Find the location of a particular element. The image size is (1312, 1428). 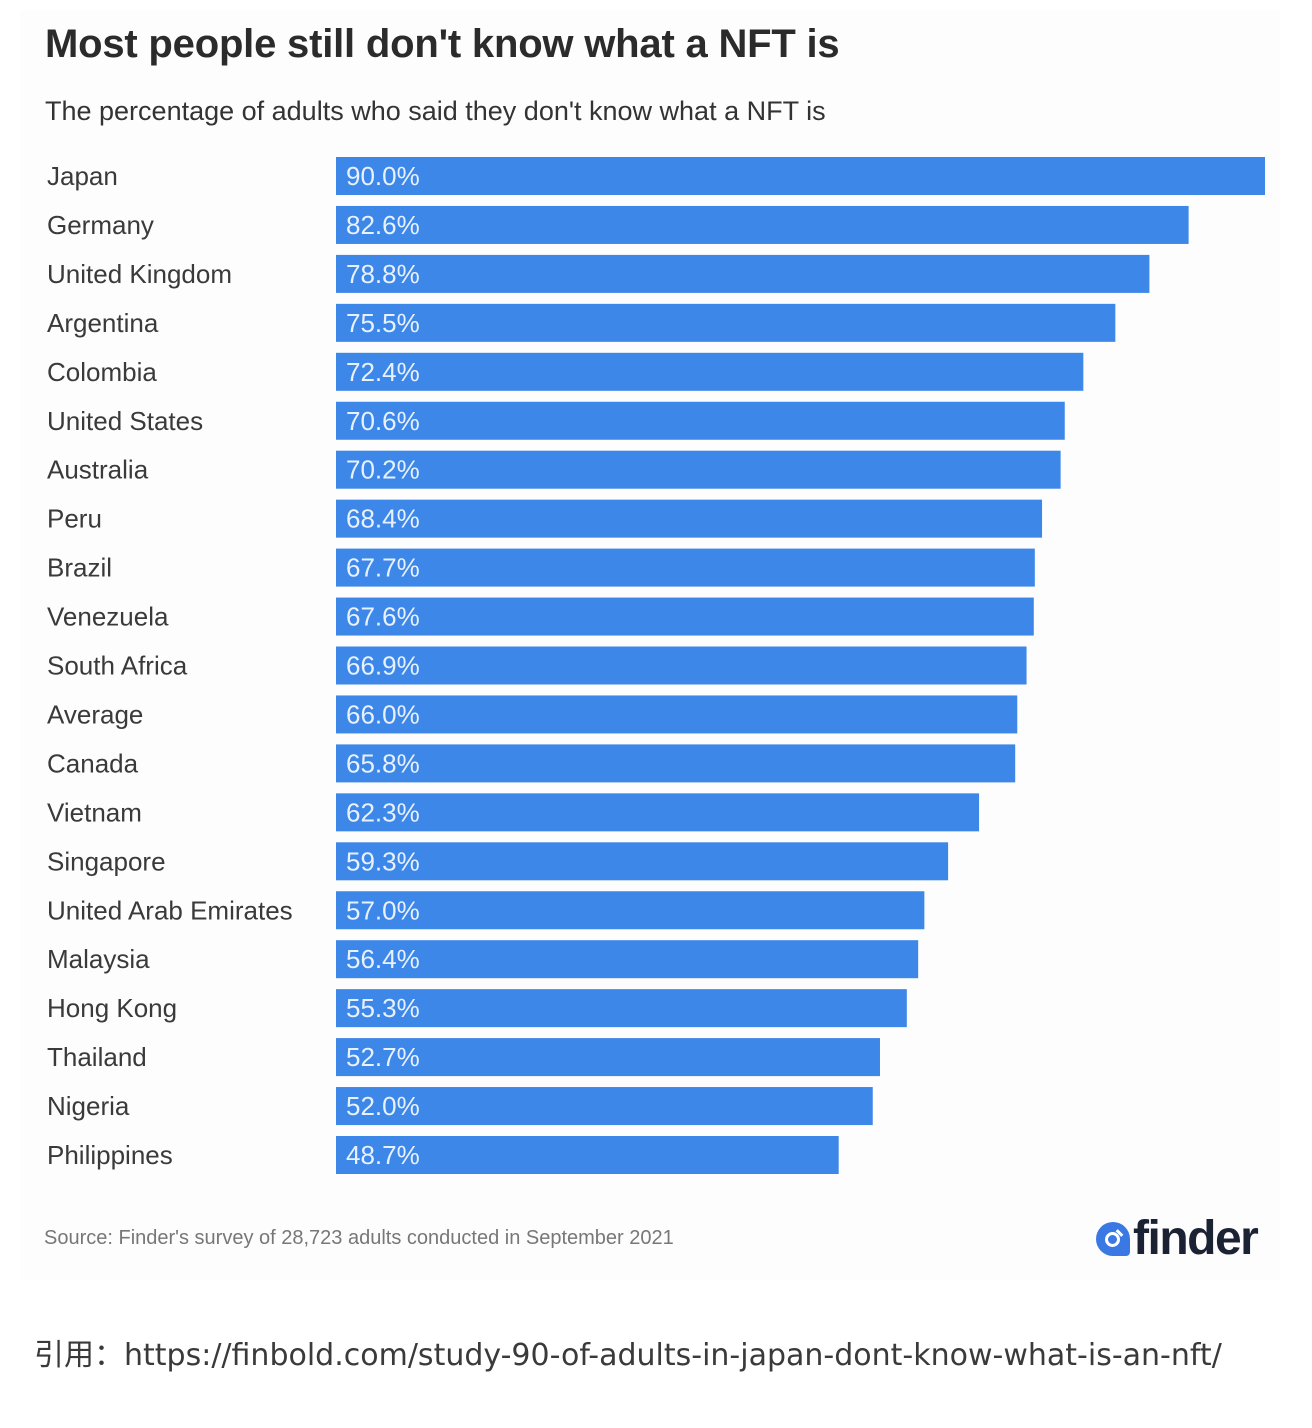

category-label: Canada is located at coordinates (93, 763).